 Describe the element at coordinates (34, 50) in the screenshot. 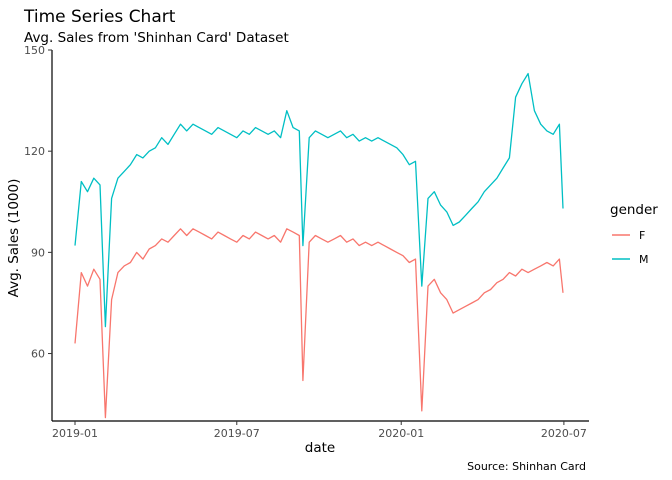

I see `y-tick-label: 150` at that location.